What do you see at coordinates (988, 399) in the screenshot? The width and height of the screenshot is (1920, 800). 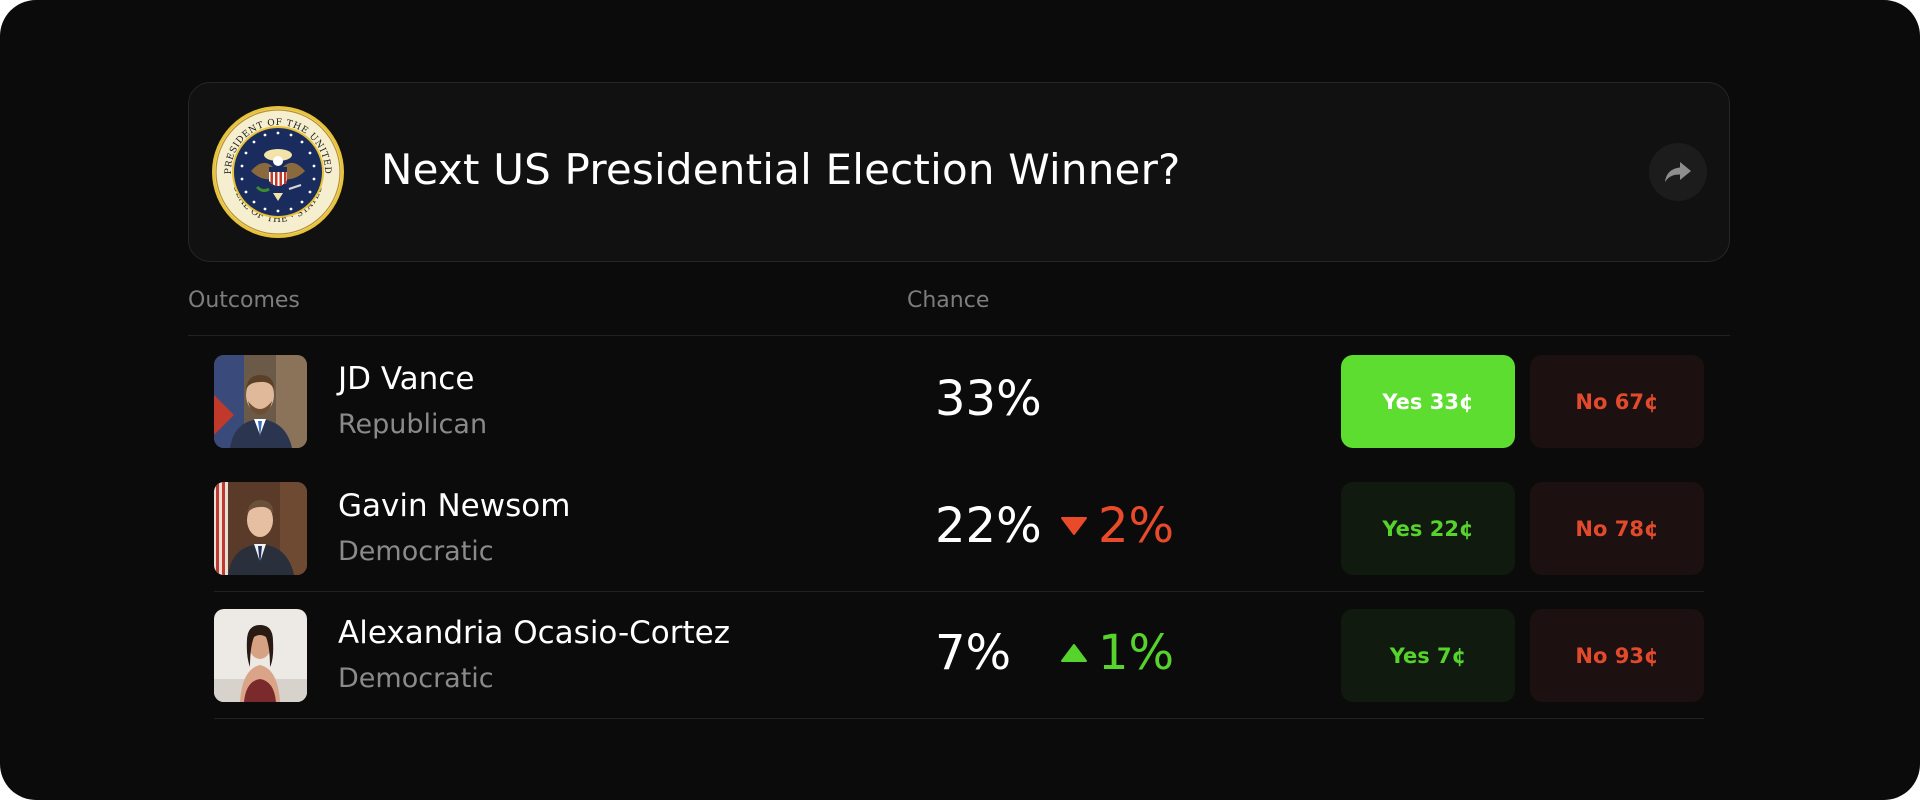 I see `chance-value: 33%` at bounding box center [988, 399].